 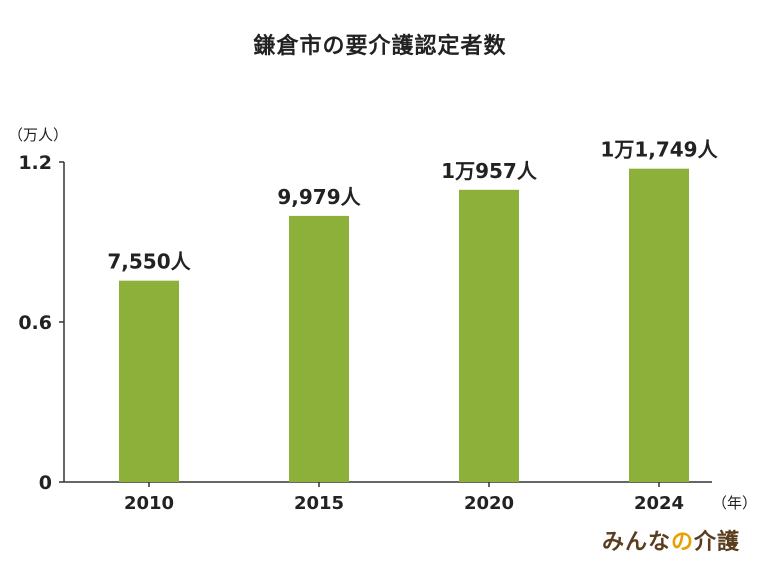 I want to click on bar-value-label: 7,550人, so click(x=149, y=262).